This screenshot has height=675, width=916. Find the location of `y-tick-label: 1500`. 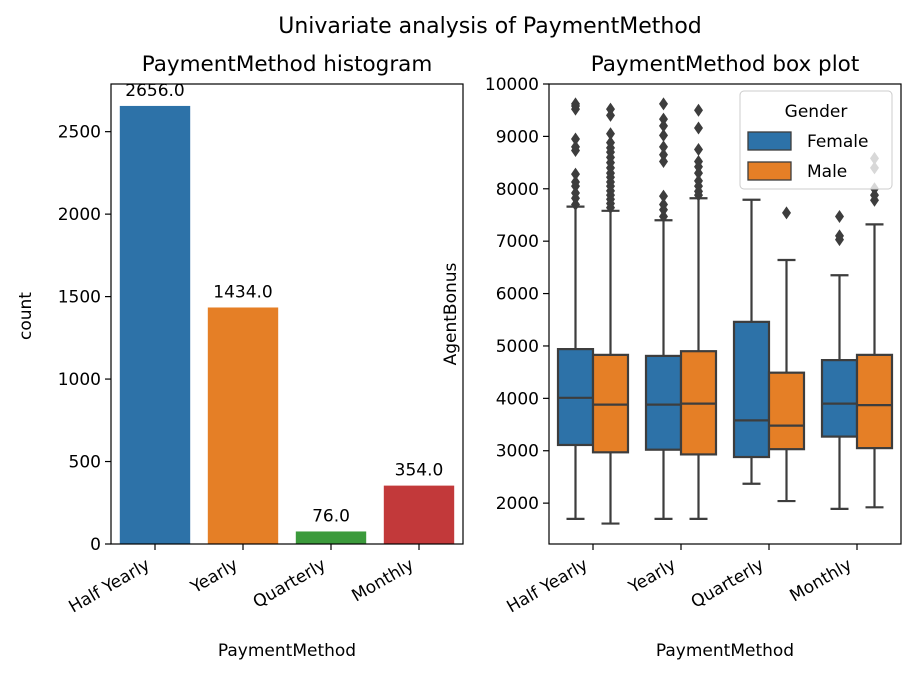

y-tick-label: 1500 is located at coordinates (79, 298).